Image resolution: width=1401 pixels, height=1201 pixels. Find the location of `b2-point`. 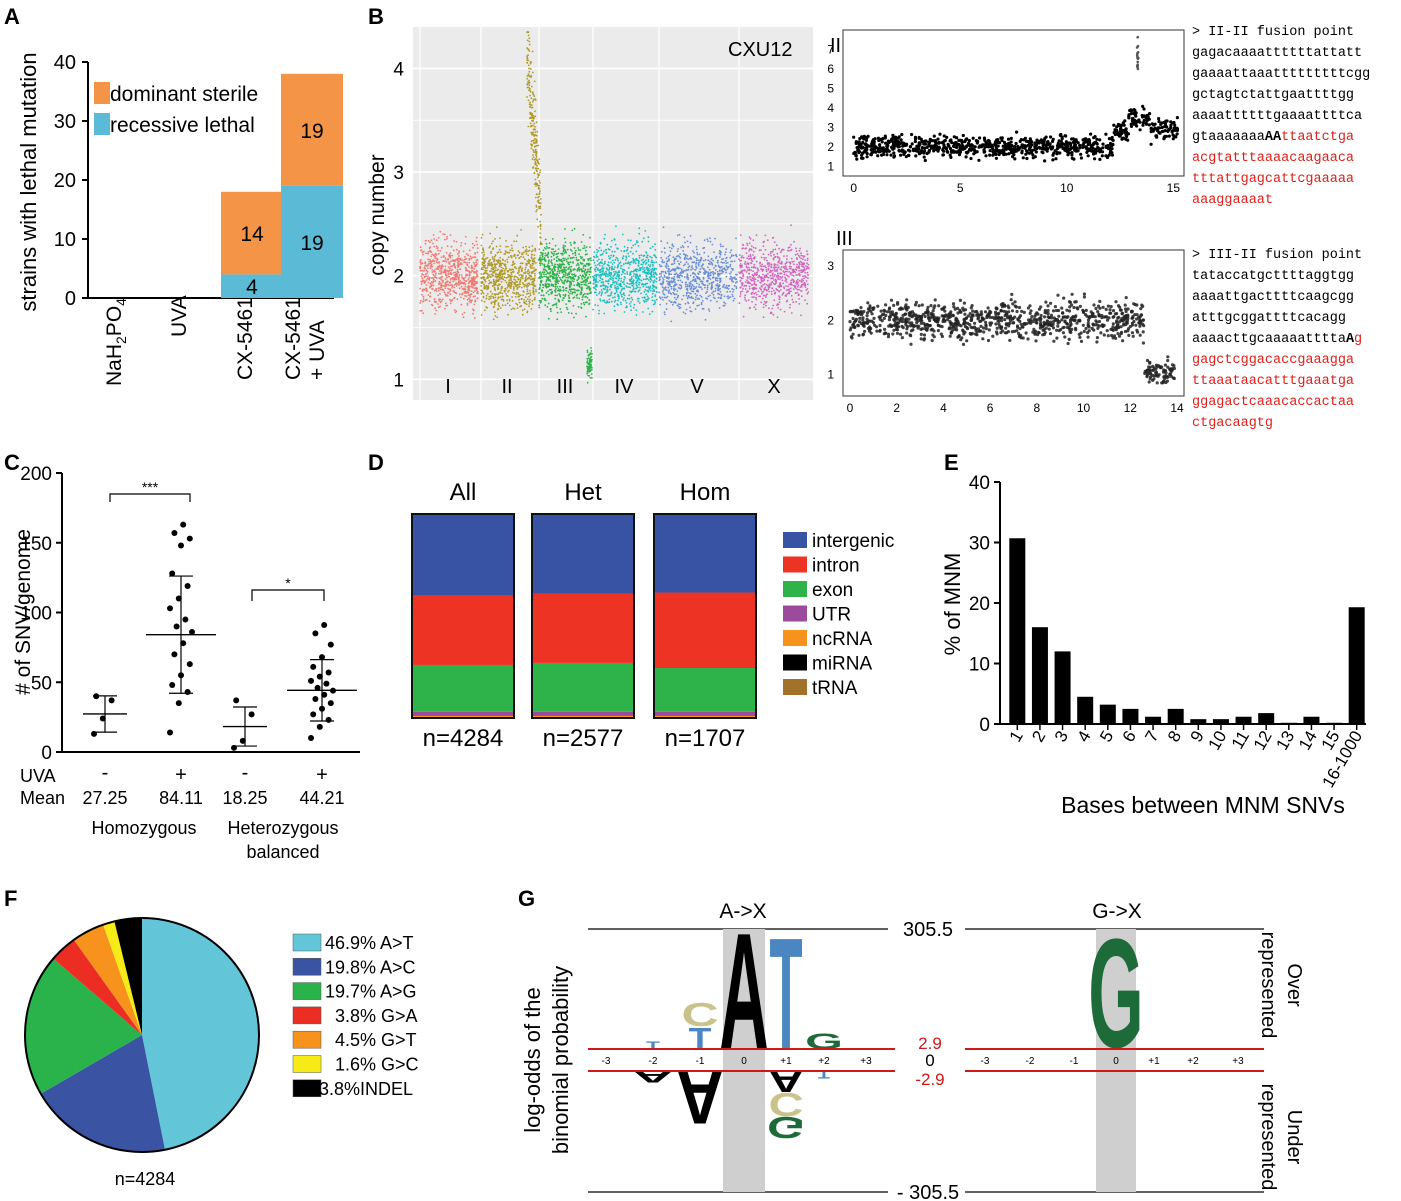

b2-point is located at coordinates (996, 158).